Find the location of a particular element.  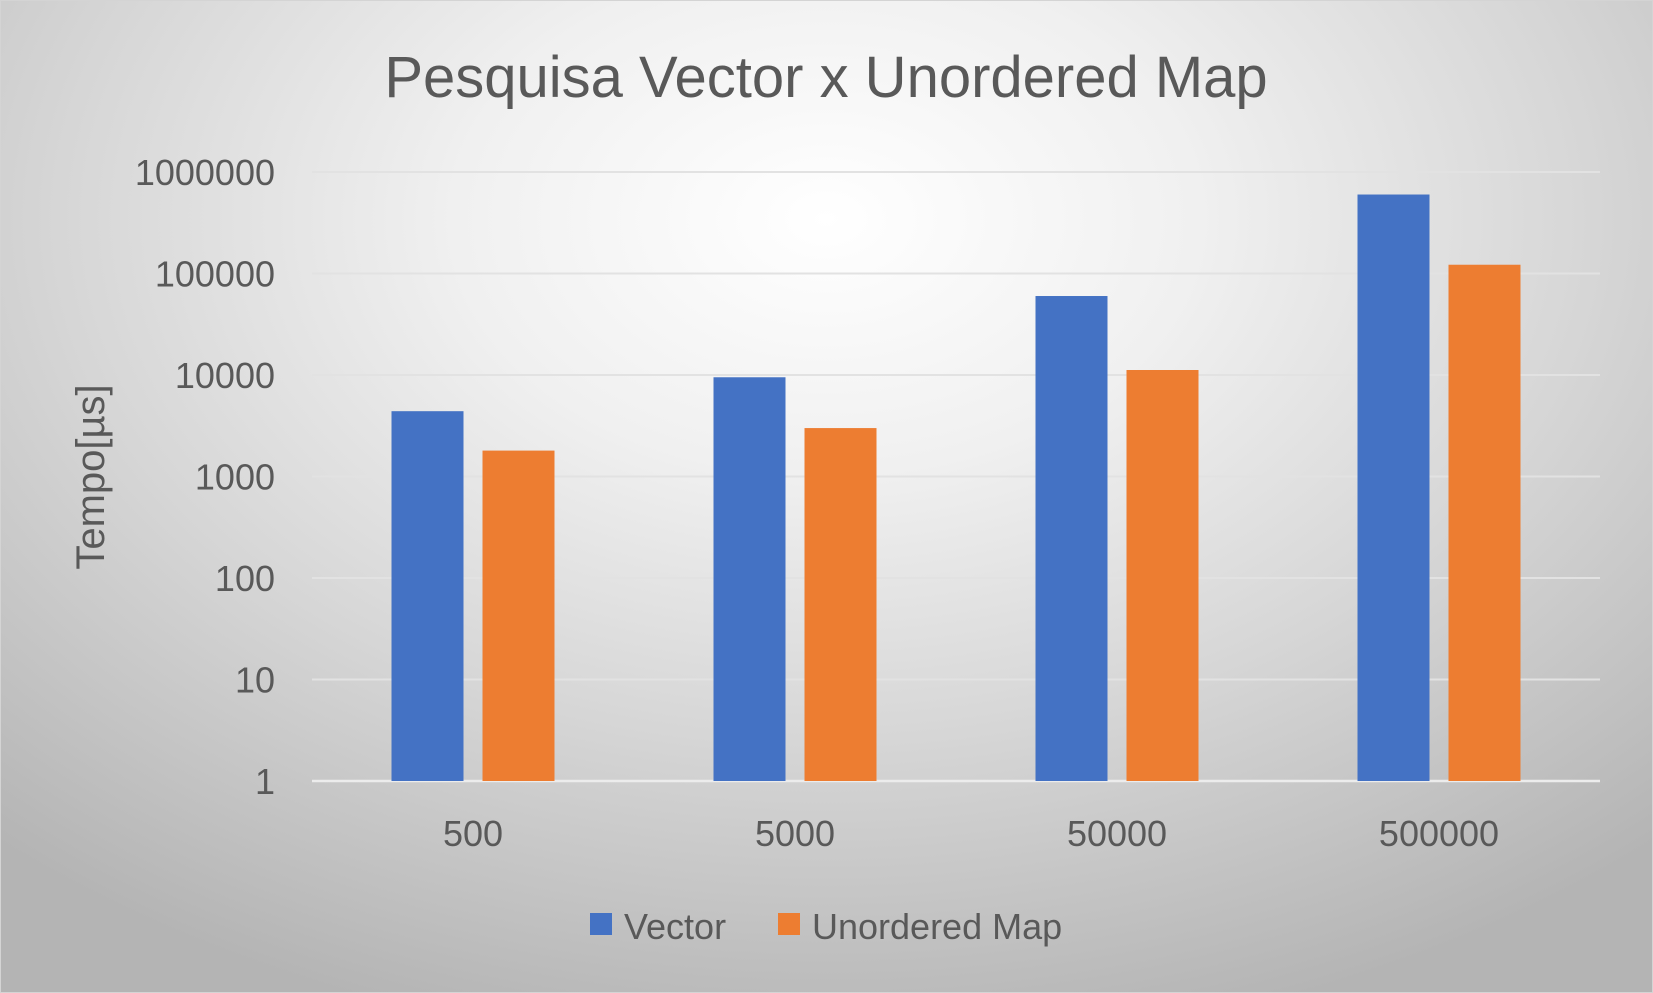

y-tick-labels: 1 10 100 1000 10000 100000 1000000 is located at coordinates (205, 477).